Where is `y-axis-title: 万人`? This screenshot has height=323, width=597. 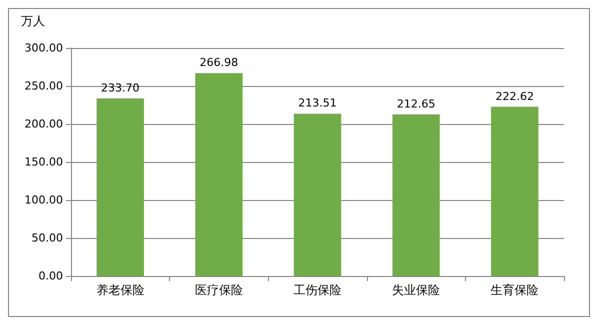 y-axis-title: 万人 is located at coordinates (33, 21).